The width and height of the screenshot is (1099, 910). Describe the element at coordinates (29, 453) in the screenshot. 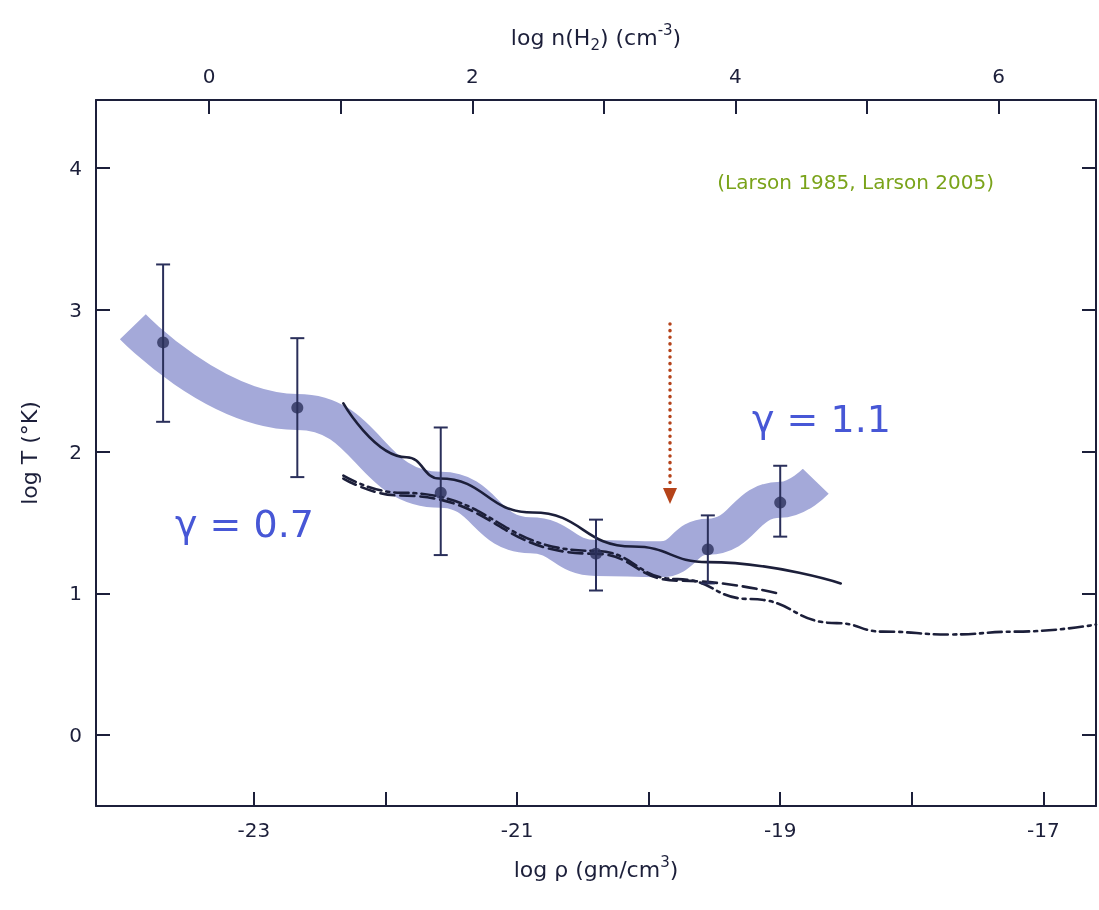

I see `y-axis-title: log T (°K)` at that location.